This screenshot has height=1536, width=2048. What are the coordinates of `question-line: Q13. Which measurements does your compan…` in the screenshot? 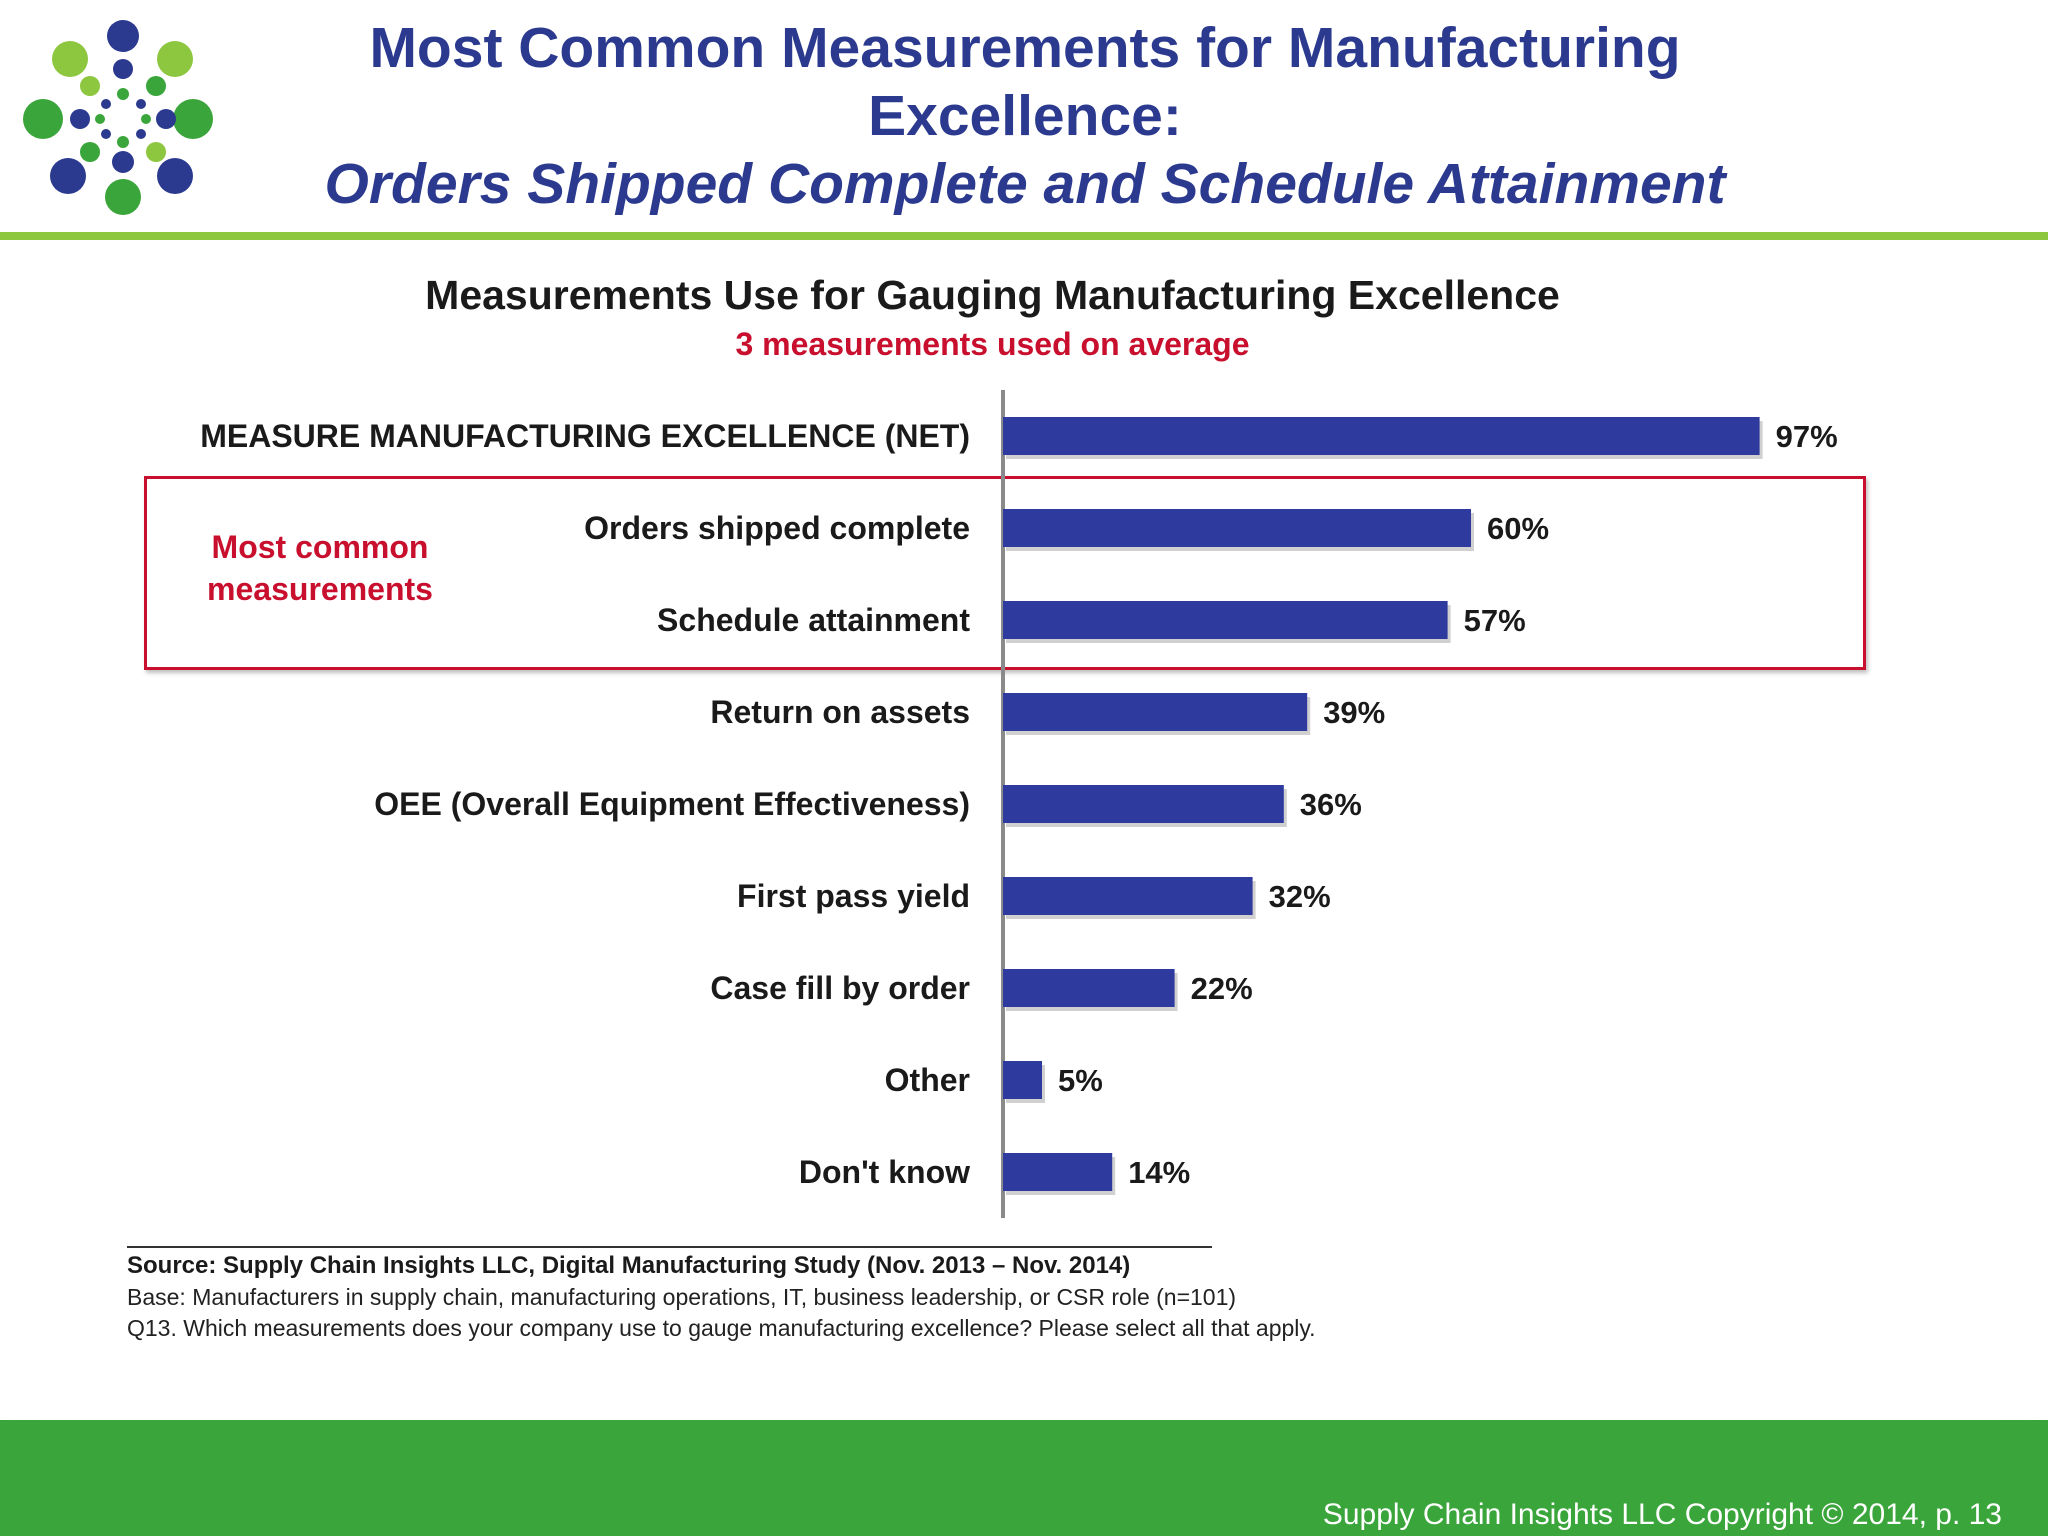 It's located at (721, 1328).